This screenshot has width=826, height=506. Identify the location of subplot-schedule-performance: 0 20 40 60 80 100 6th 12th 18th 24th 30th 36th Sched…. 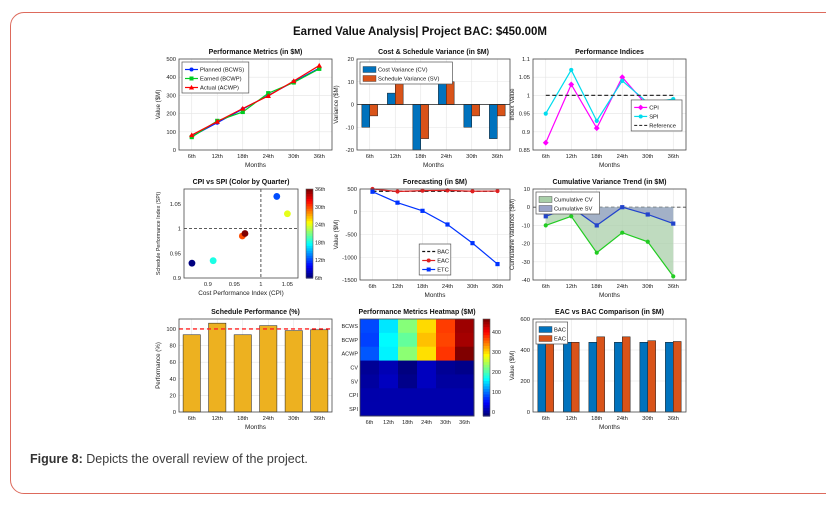
(245, 371).